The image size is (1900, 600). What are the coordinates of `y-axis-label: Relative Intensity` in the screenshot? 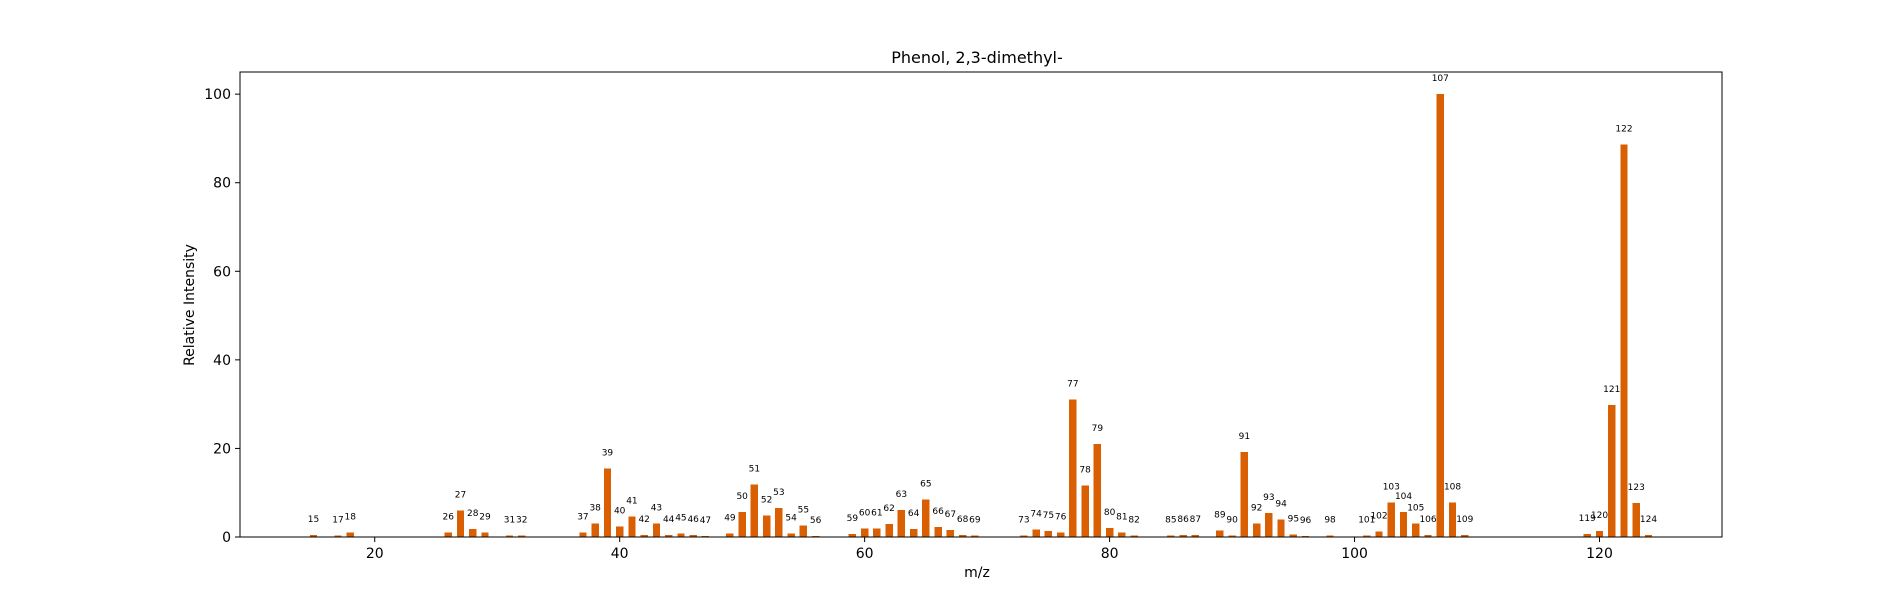 It's located at (190, 305).